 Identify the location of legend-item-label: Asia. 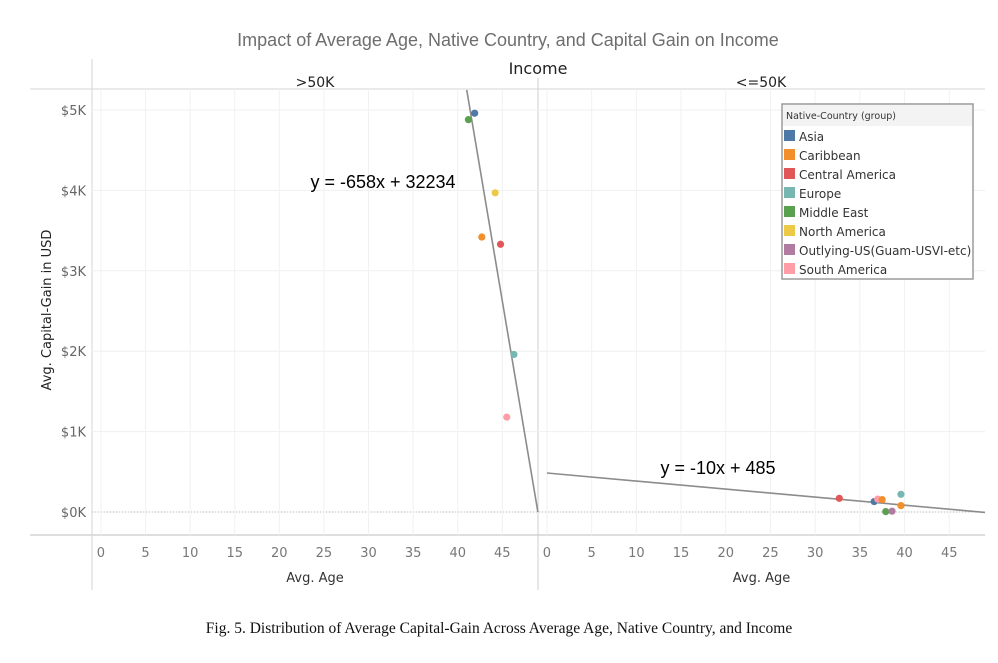
(811, 137).